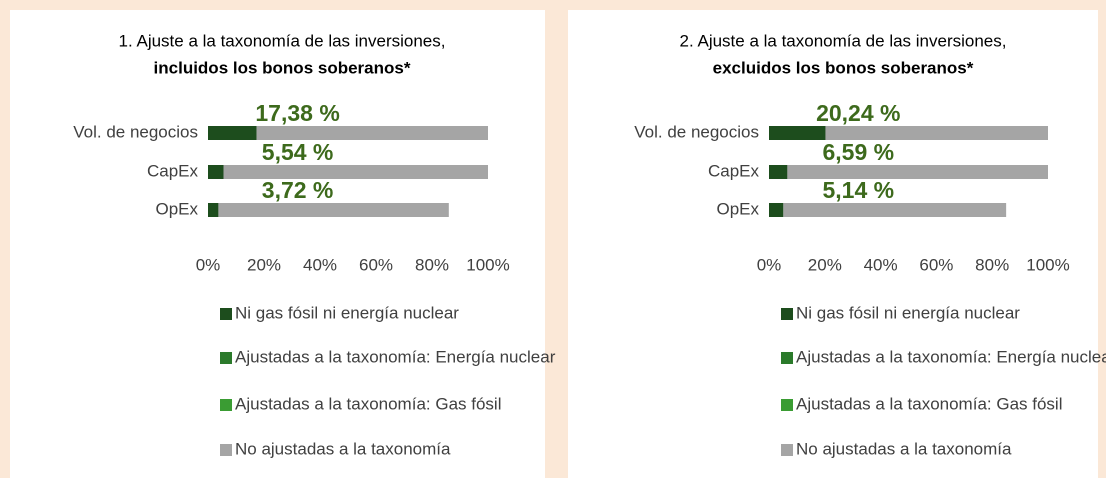 This screenshot has width=1106, height=478. I want to click on value-label: 3,72 %, so click(298, 190).